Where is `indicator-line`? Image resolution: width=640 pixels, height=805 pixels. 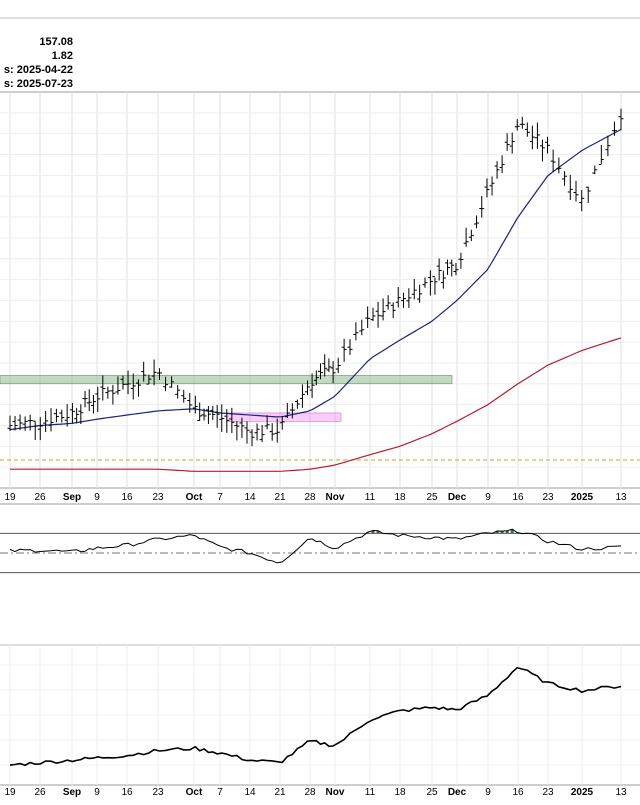
indicator-line is located at coordinates (315, 546).